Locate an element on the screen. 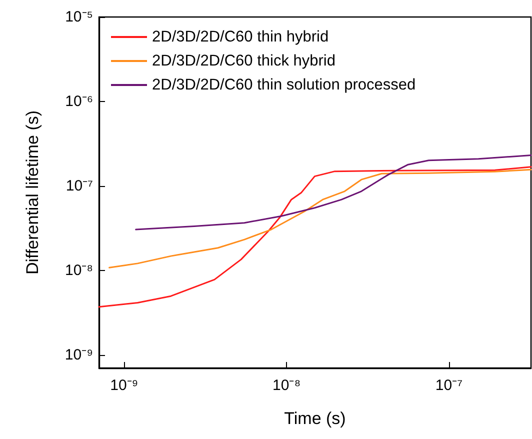  y-tick-label: 10⁻⁵ is located at coordinates (79, 17).